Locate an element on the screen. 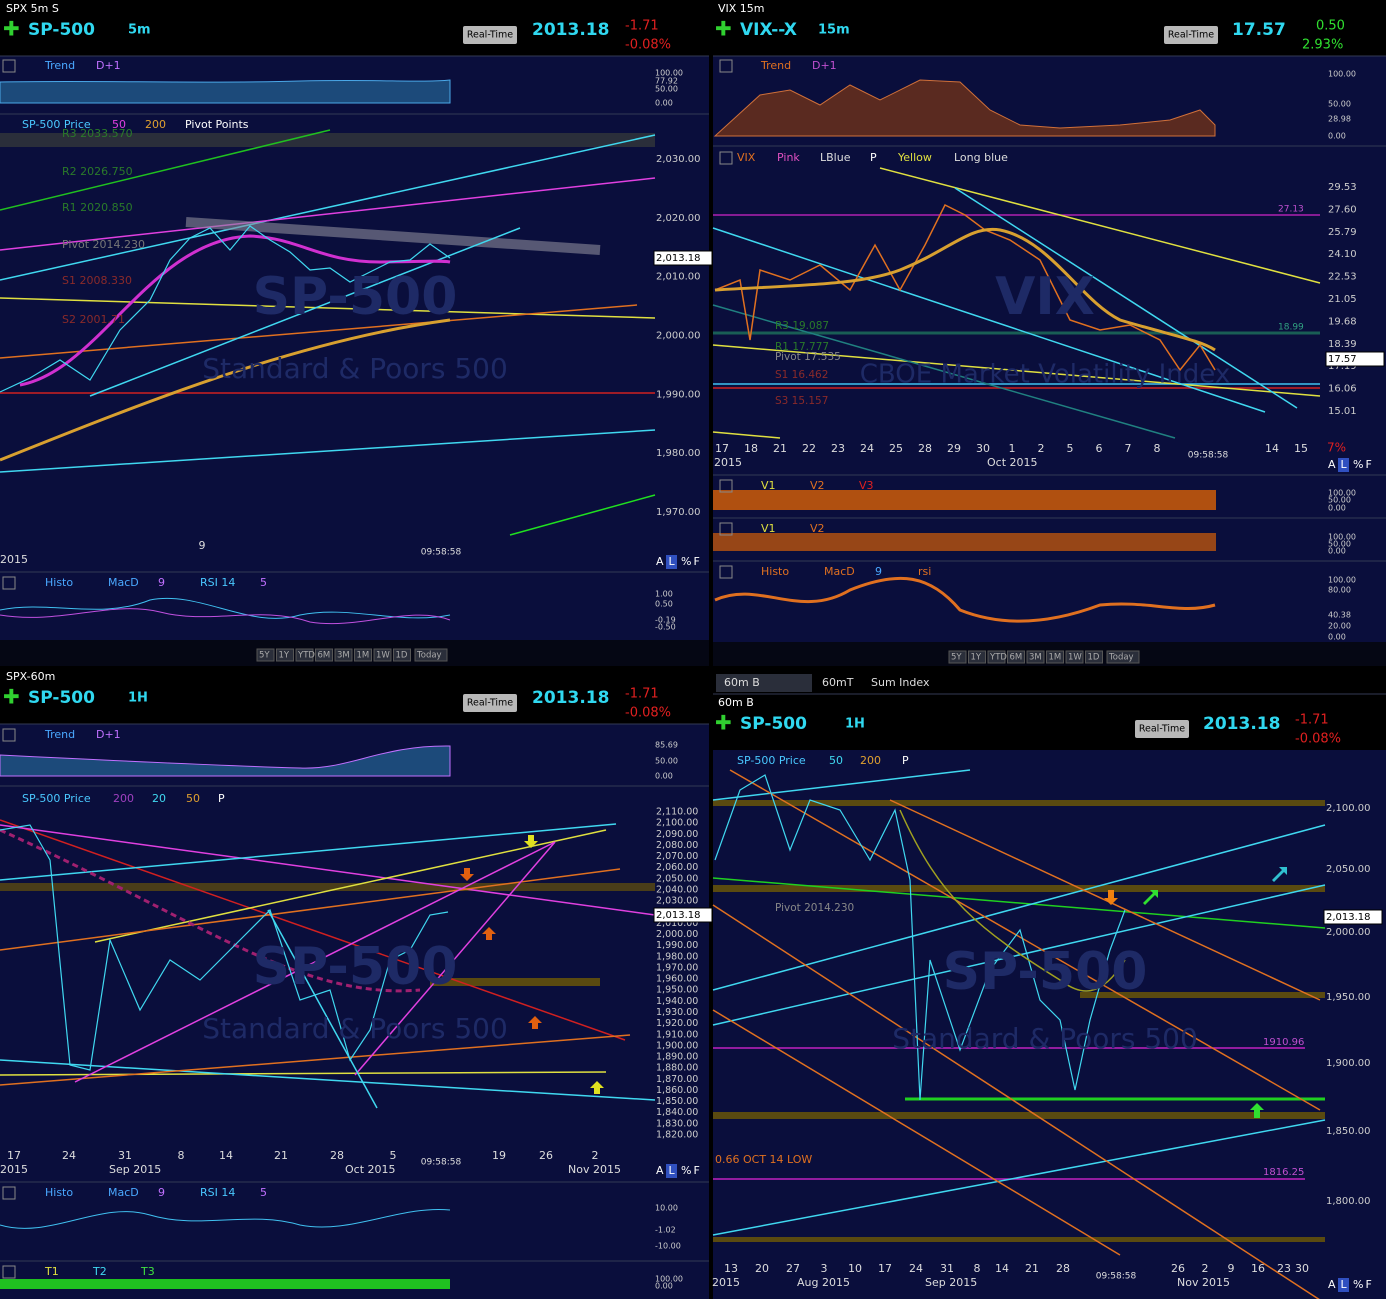 The height and width of the screenshot is (1299, 1386). range-label: 1W is located at coordinates (383, 656).